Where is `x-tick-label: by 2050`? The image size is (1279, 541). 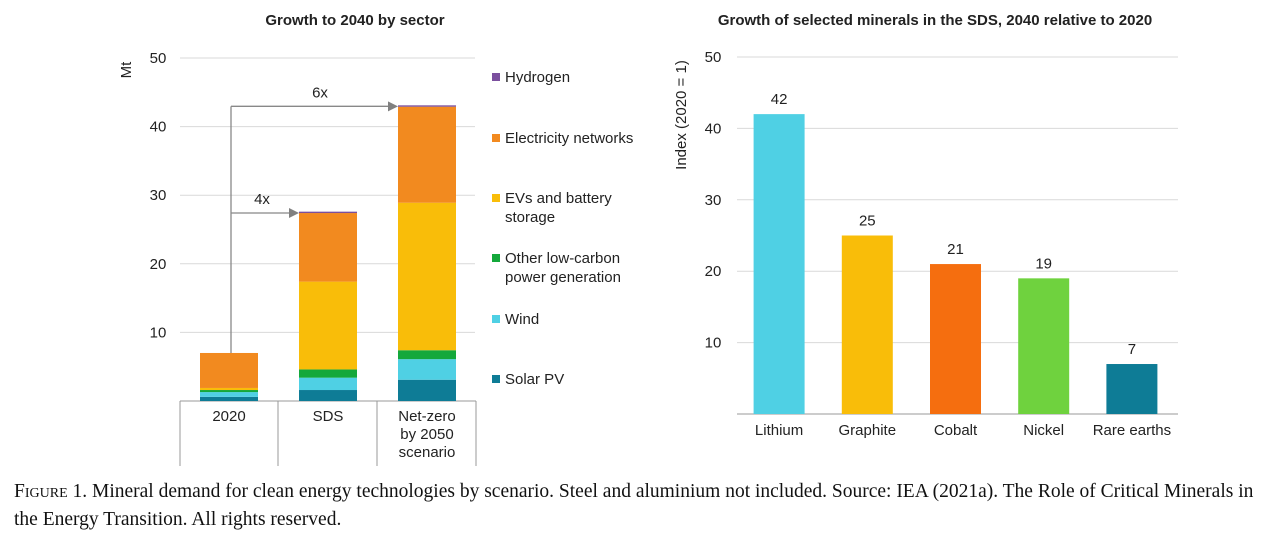
x-tick-label: by 2050 is located at coordinates (426, 434).